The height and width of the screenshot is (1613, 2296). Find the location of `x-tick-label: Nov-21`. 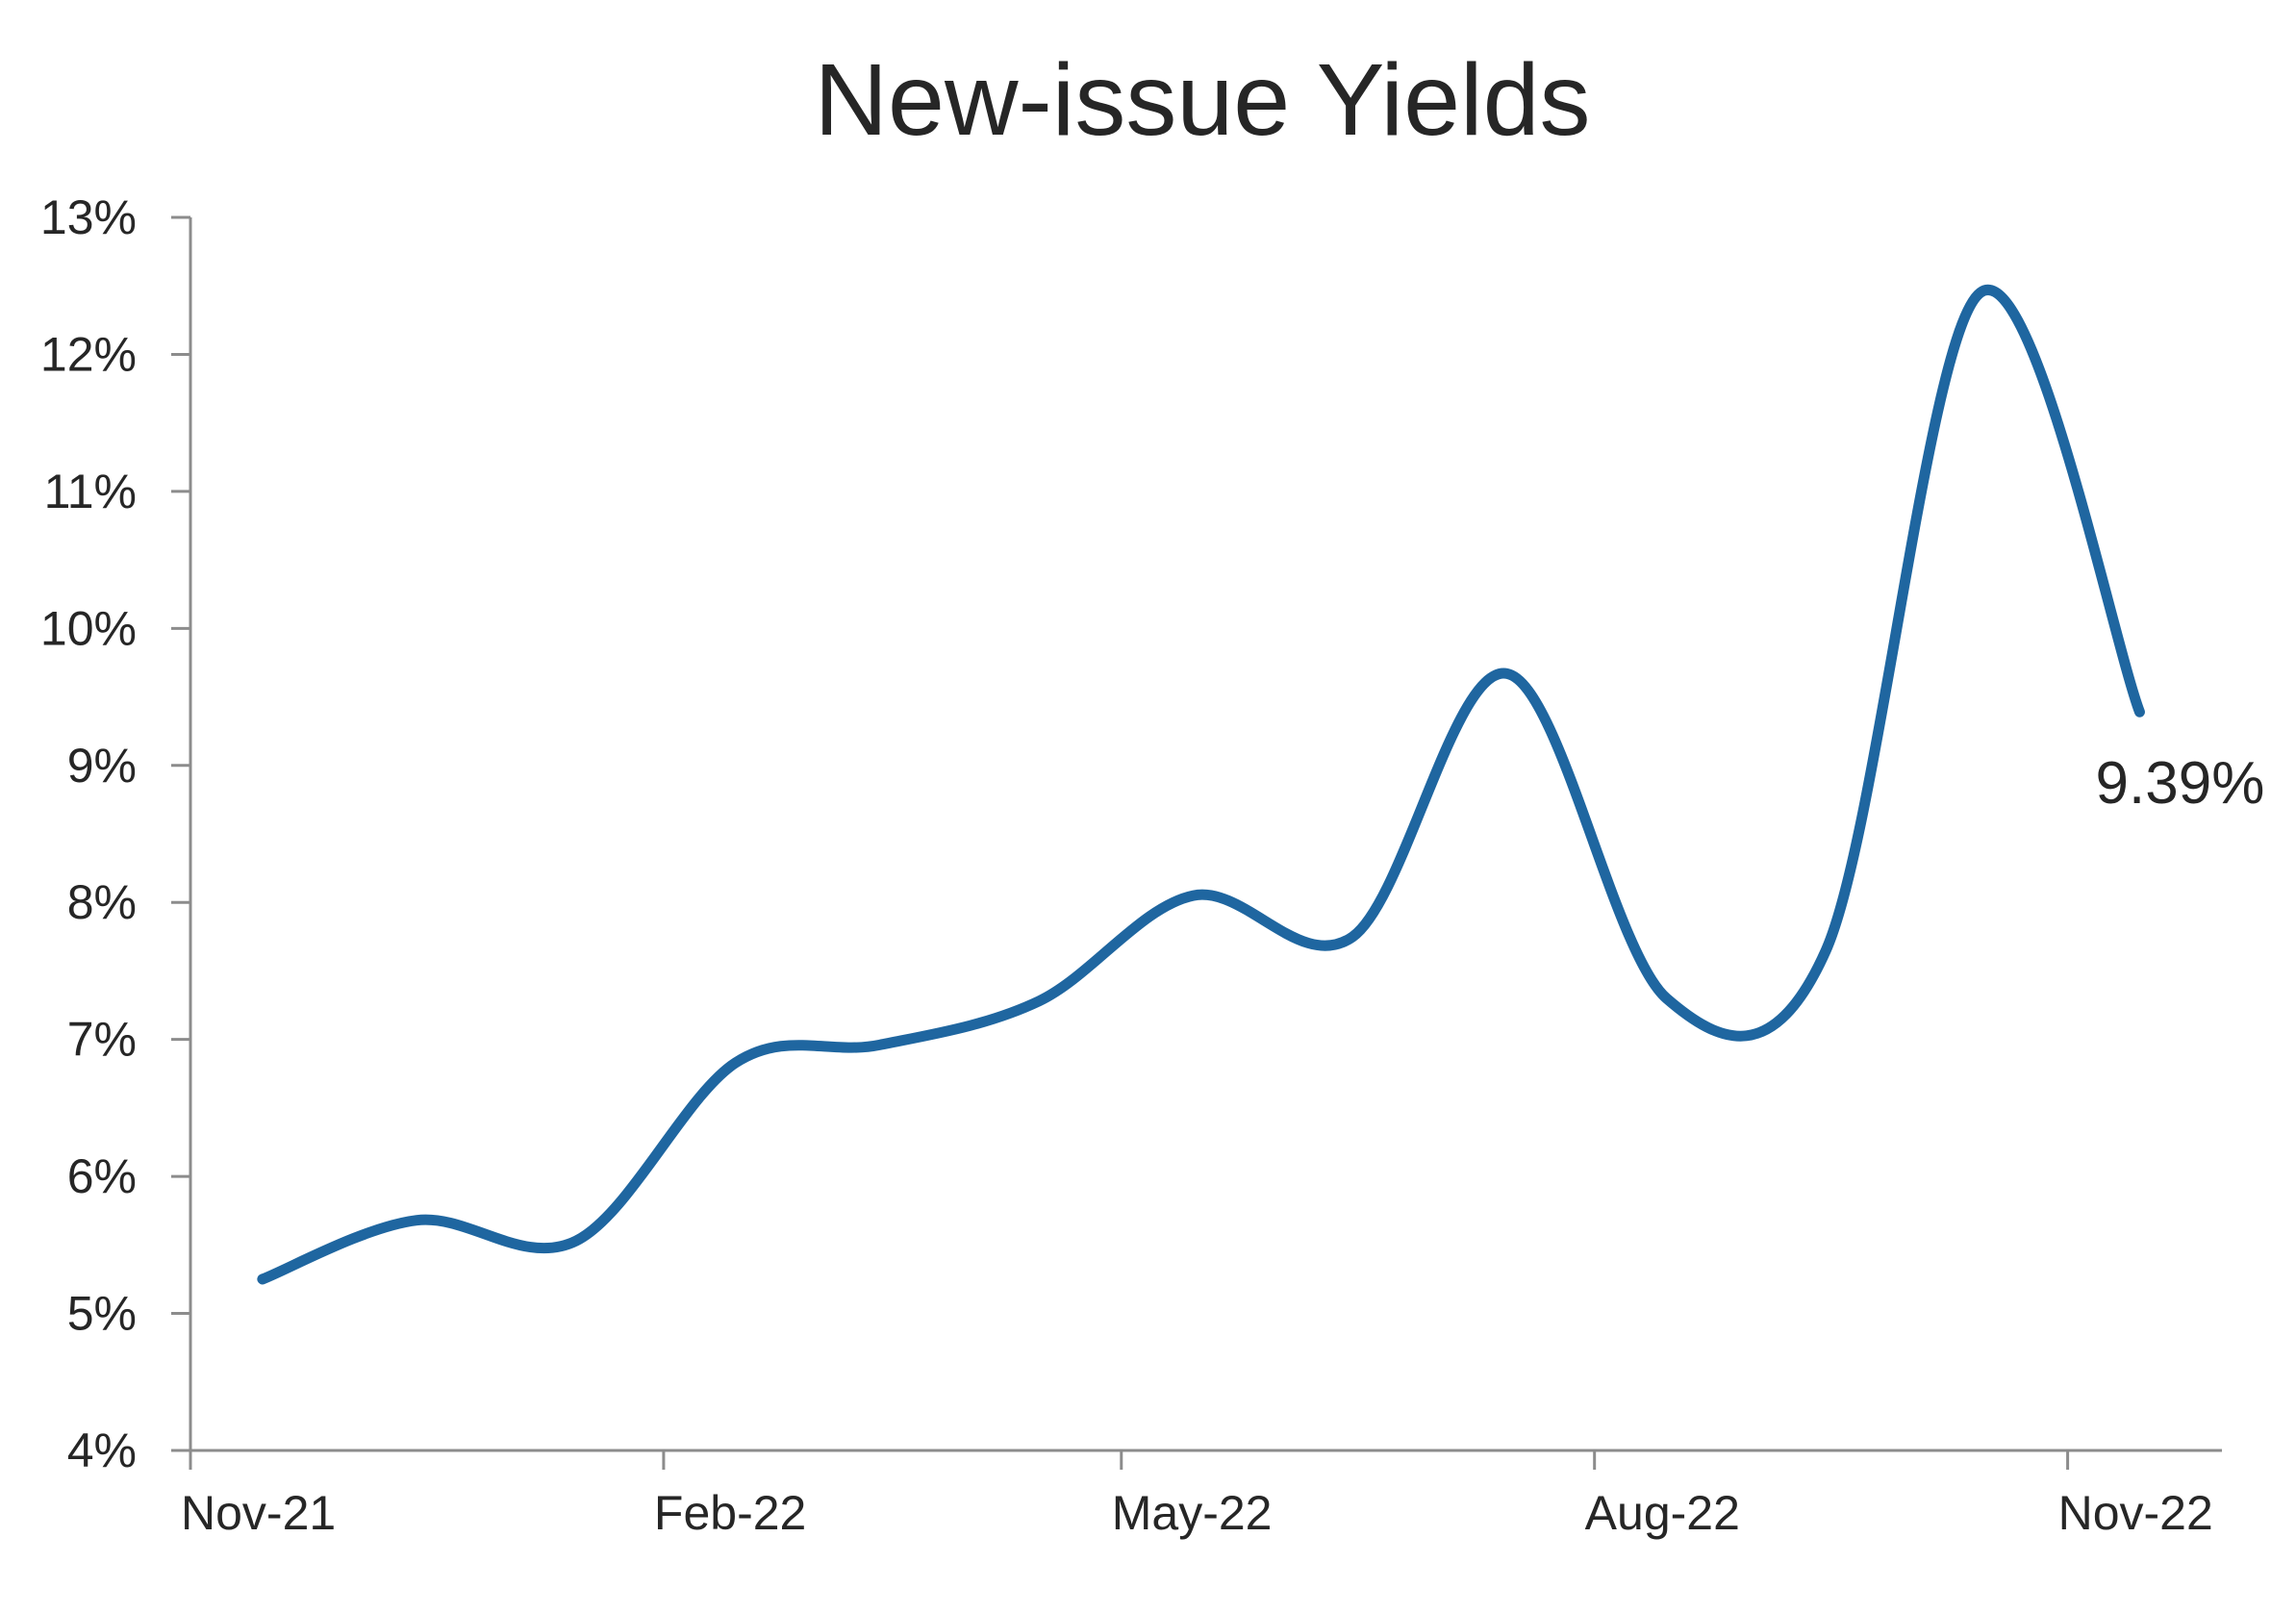

x-tick-label: Nov-21 is located at coordinates (258, 1513).